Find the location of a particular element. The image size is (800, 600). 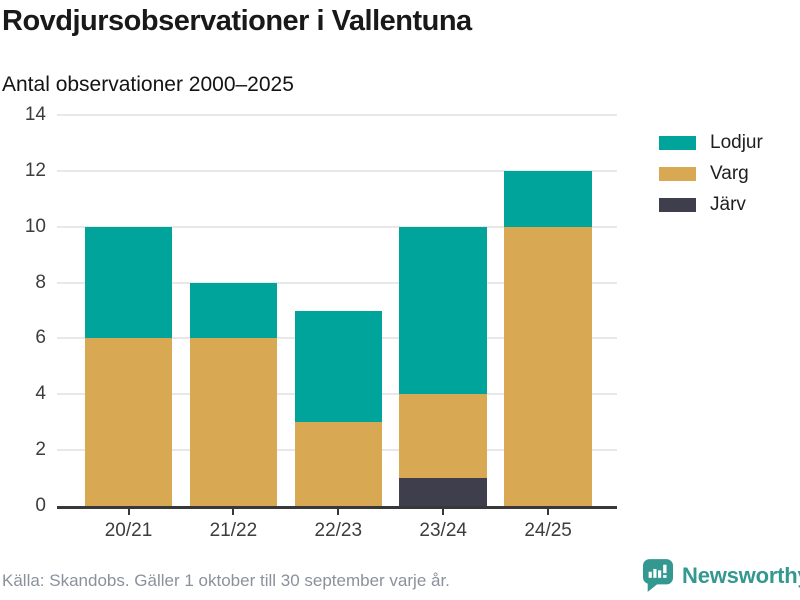

y-axis-tick-label: 2 is located at coordinates (40, 450).